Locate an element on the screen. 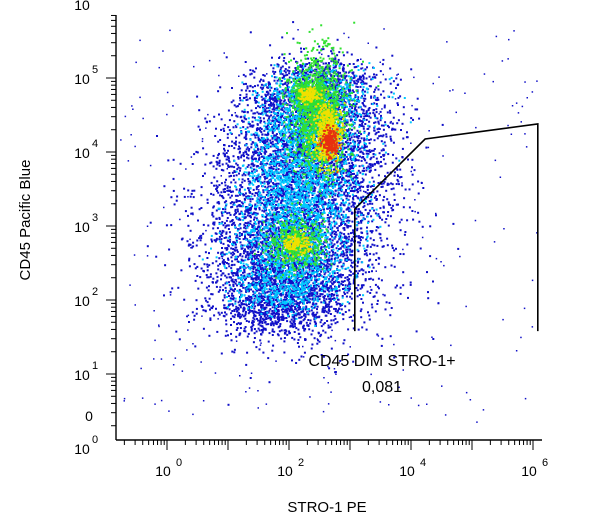 The width and height of the screenshot is (600, 526). y-axis-title: CD45 Pacific Blue is located at coordinates (25, 220).